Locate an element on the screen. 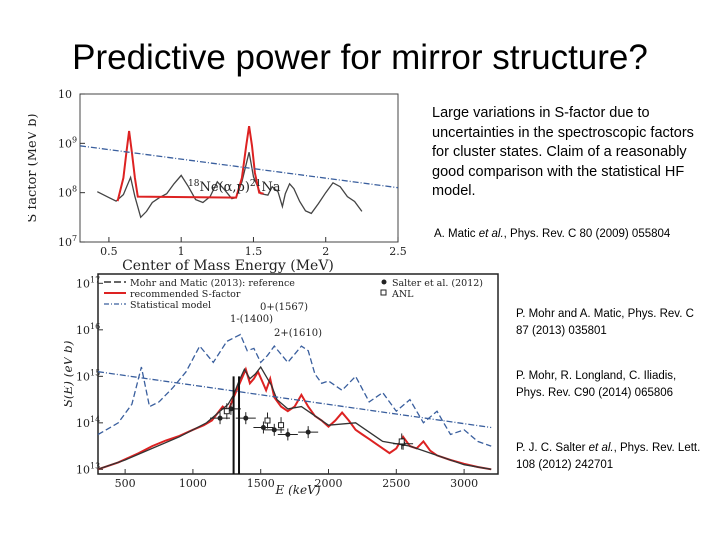 The image size is (720, 540). x-tick-label: 2500 is located at coordinates (396, 483).